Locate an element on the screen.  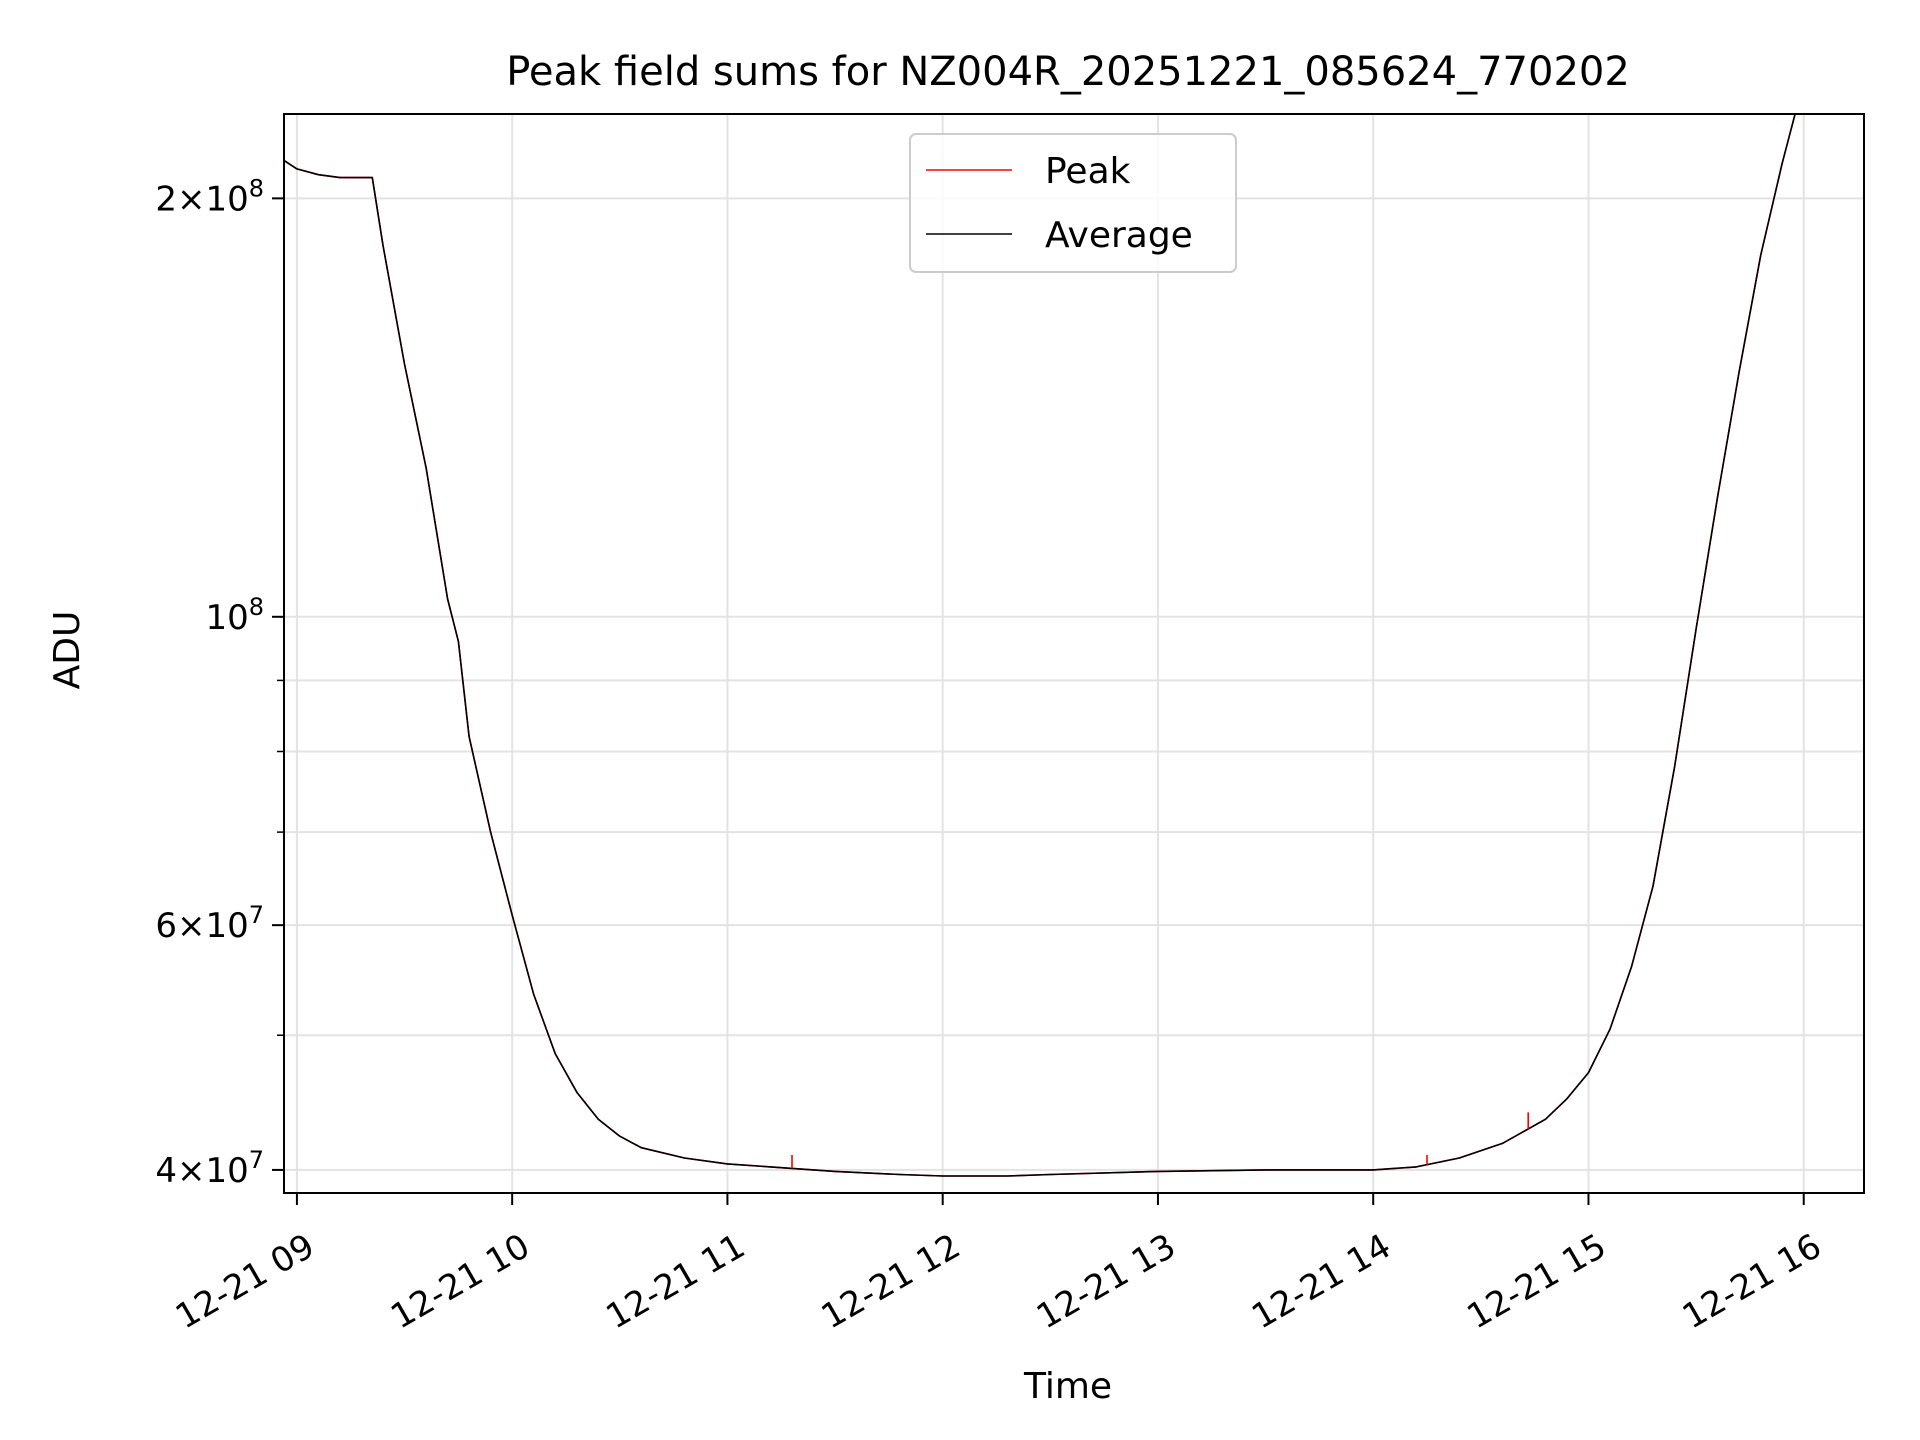
x-axis-label: Time is located at coordinates (1067, 1386).